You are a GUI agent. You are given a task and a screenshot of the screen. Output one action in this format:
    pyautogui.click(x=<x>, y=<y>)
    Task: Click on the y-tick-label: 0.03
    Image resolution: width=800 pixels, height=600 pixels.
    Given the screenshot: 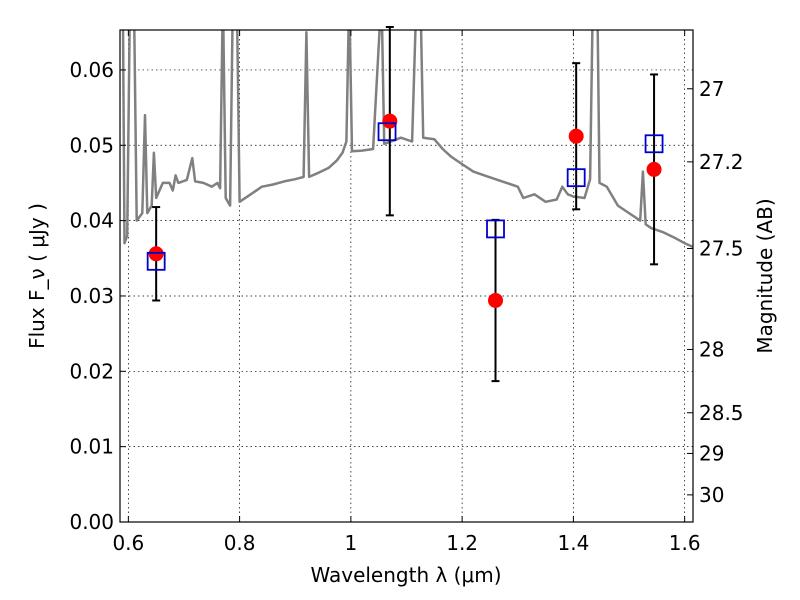 What is the action you would take?
    pyautogui.click(x=91, y=296)
    